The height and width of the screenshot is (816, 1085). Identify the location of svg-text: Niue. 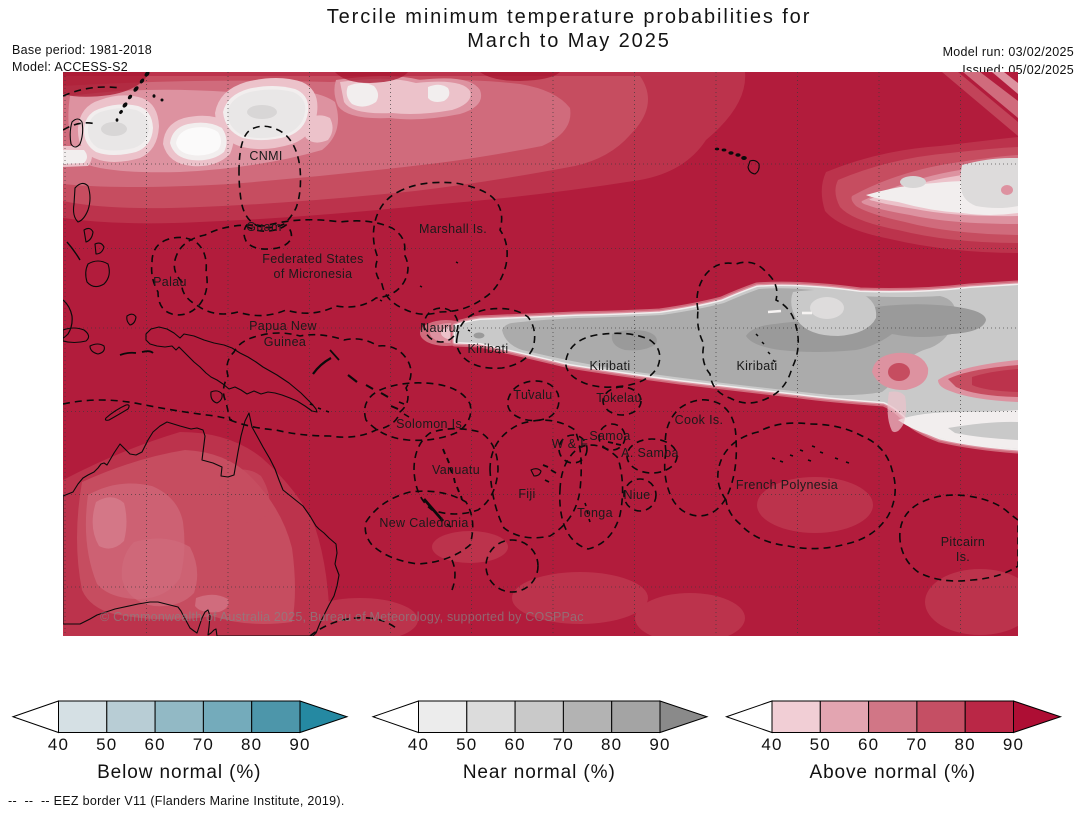
(636, 495).